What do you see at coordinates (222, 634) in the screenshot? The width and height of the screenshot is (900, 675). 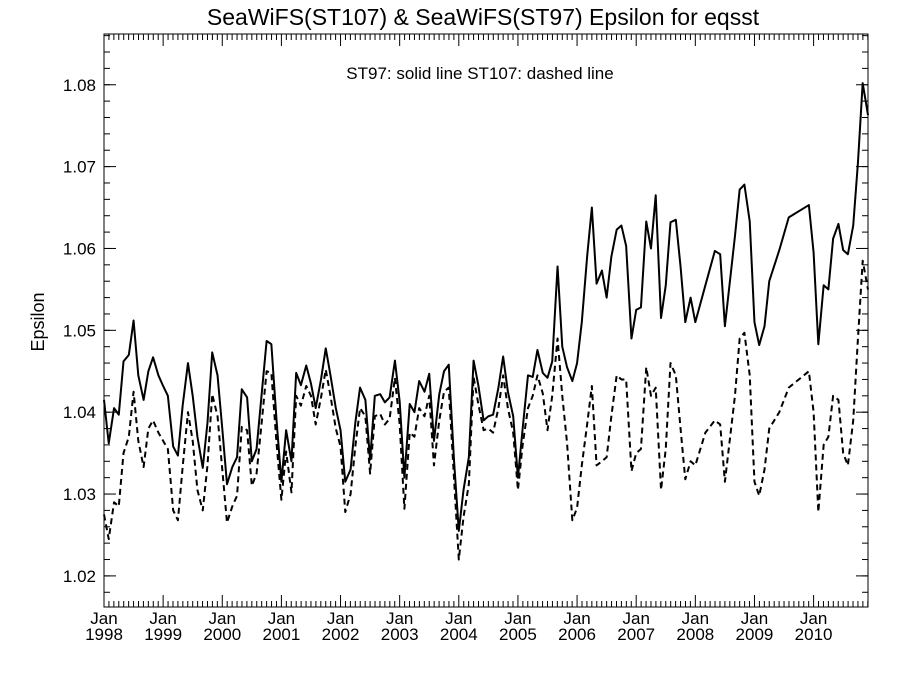 I see `x-tick-year-label: 2000` at bounding box center [222, 634].